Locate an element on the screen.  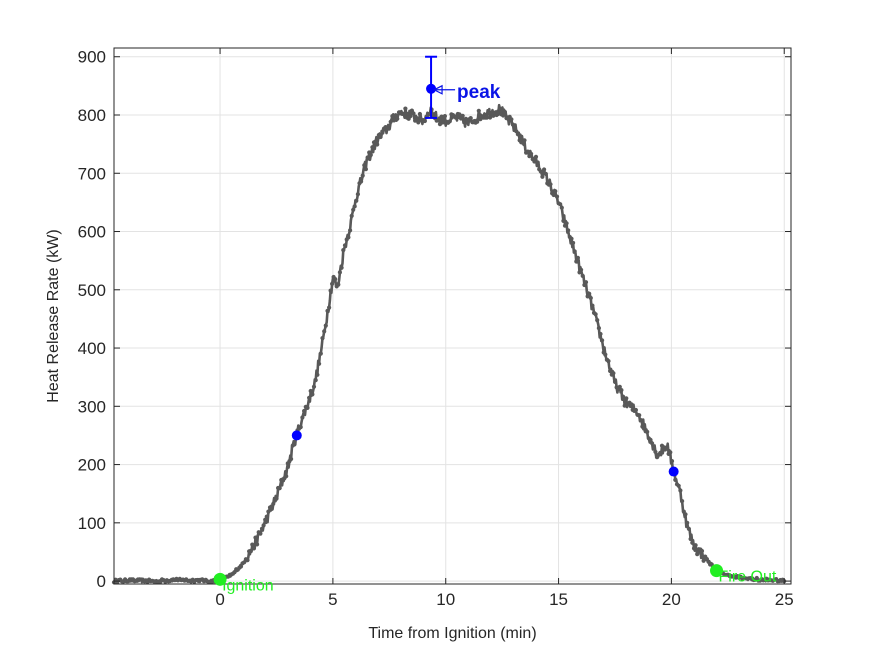
peak-label: peak is located at coordinates (479, 92).